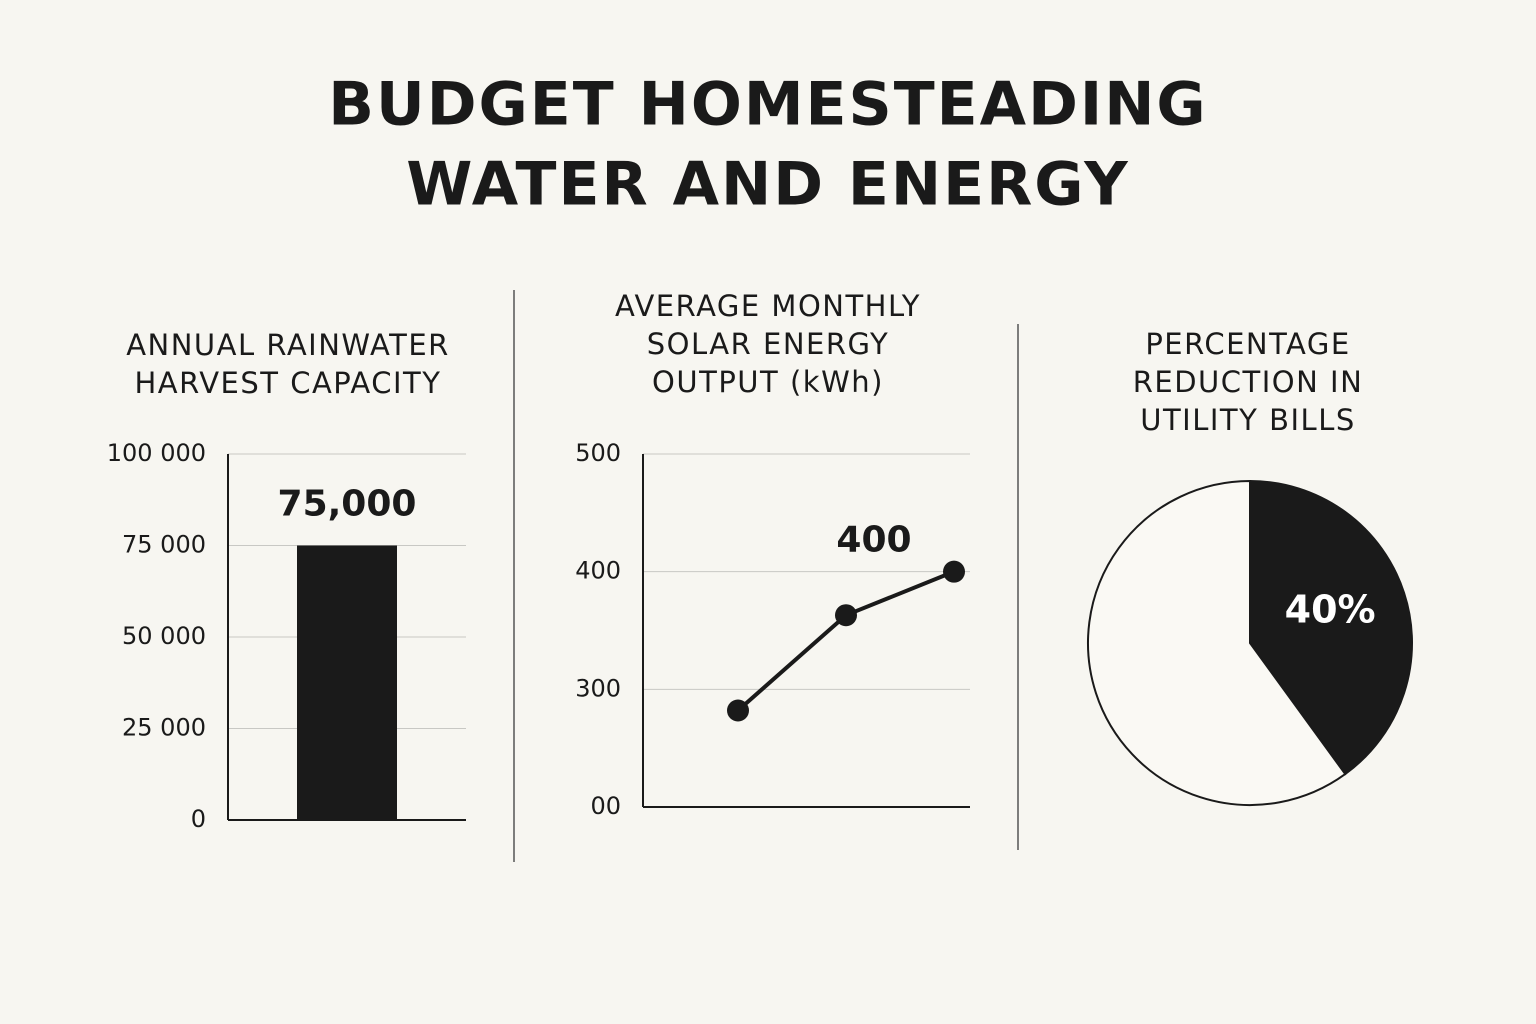 This screenshot has height=1024, width=1536. Describe the element at coordinates (164, 636) in the screenshot. I see `y-tick-label: 50 000` at that location.